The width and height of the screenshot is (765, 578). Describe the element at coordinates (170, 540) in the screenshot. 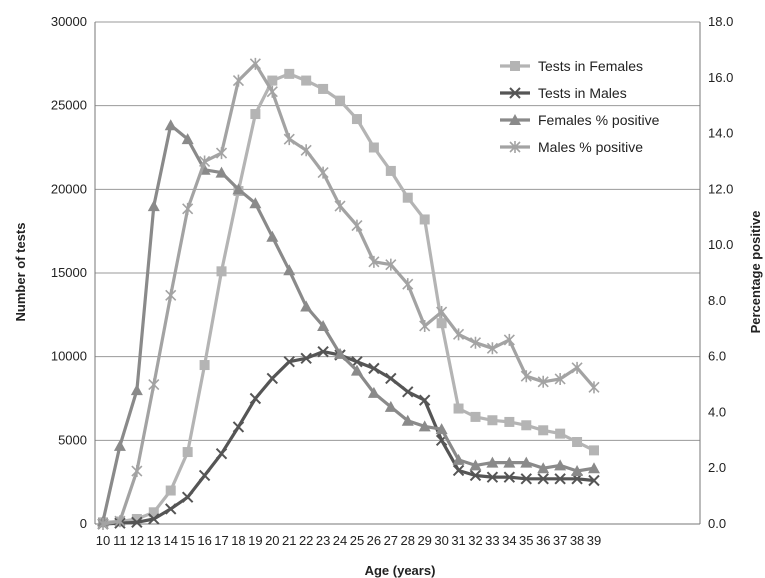

I see `x-tick-label: 14` at that location.